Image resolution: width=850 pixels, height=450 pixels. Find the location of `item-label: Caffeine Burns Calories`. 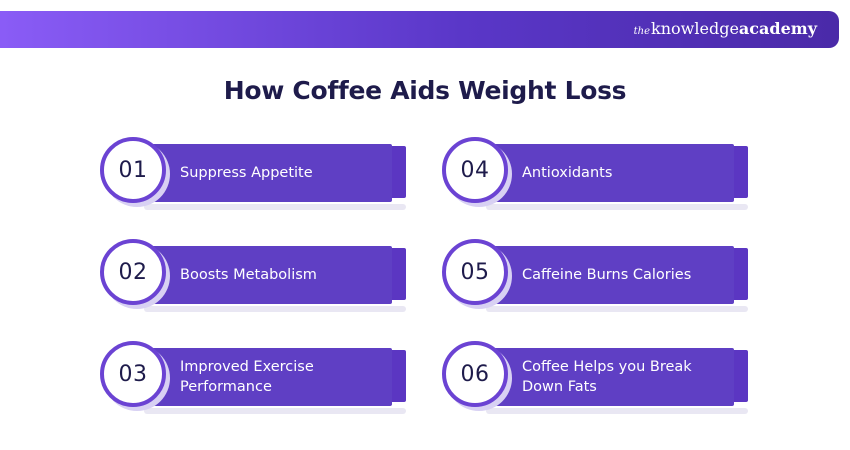

item-label: Caffeine Burns Calories is located at coordinates (607, 275).